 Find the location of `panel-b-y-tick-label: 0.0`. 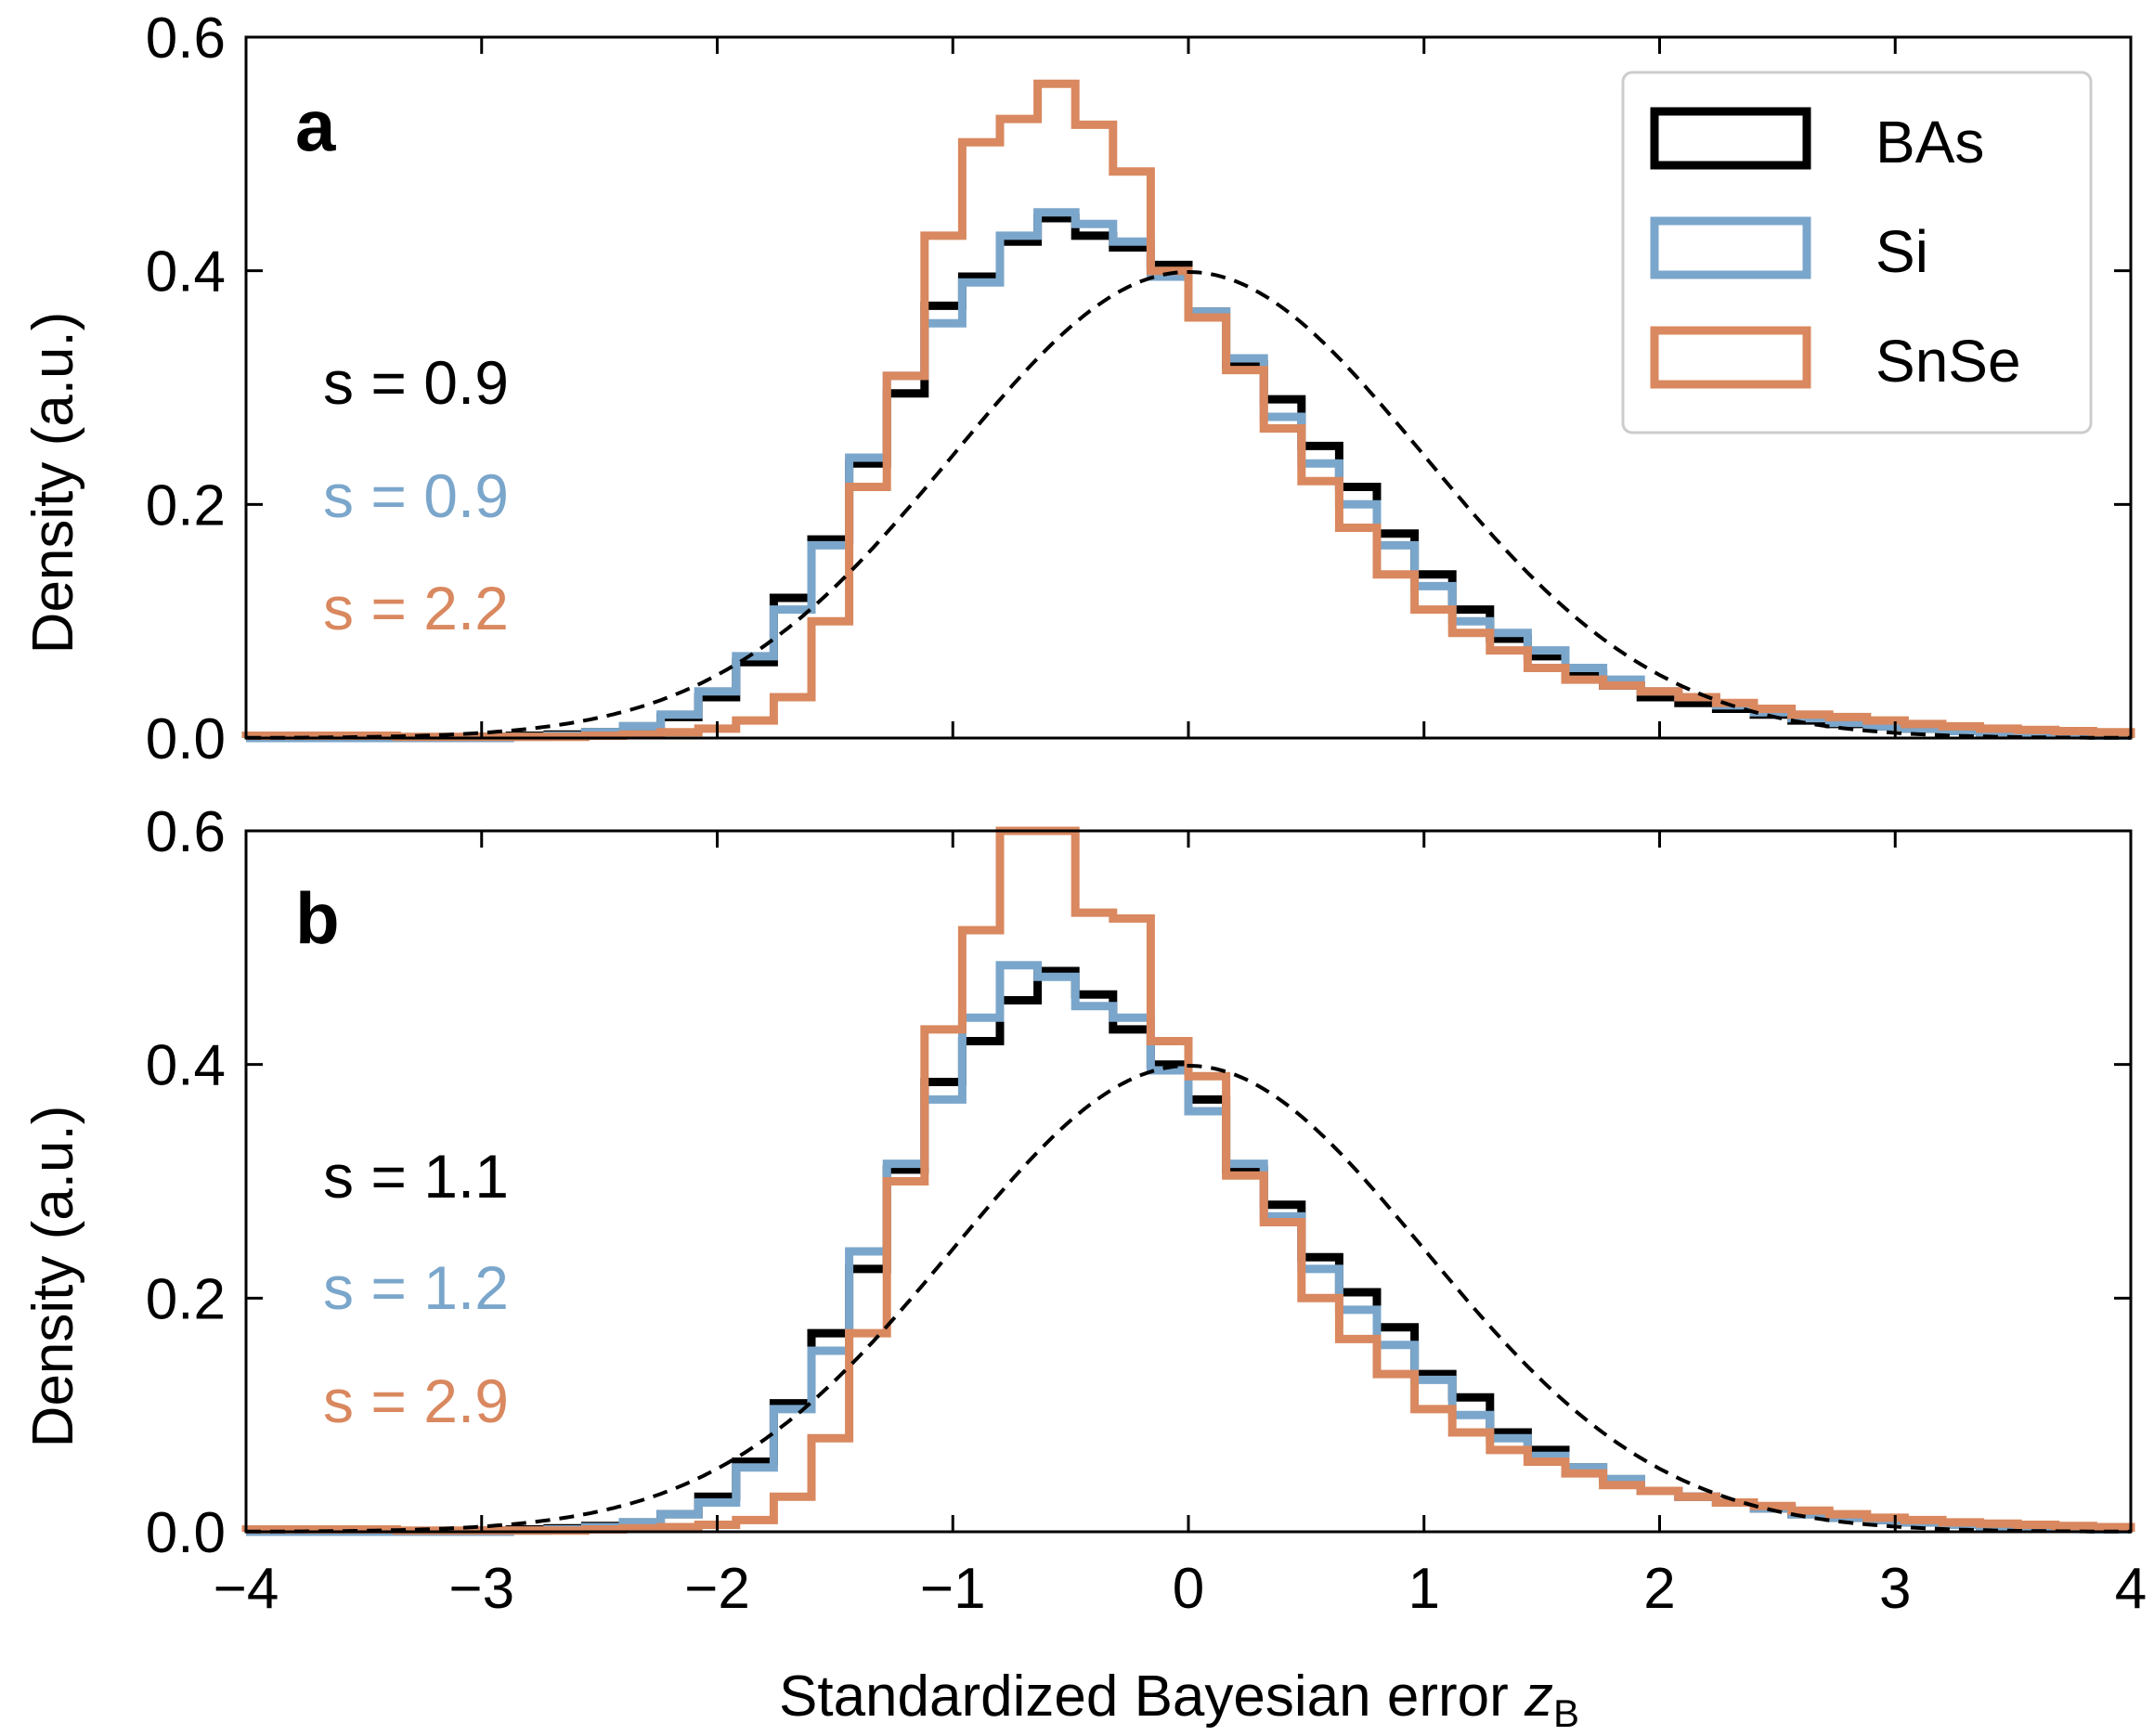

panel-b-y-tick-label: 0.0 is located at coordinates (186, 1533).